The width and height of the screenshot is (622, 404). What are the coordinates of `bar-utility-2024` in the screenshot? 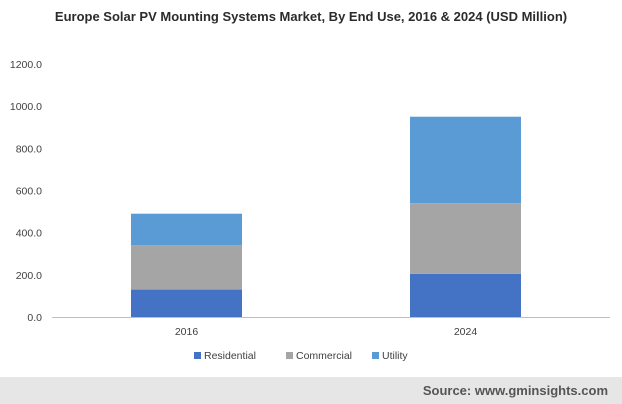 It's located at (465, 160).